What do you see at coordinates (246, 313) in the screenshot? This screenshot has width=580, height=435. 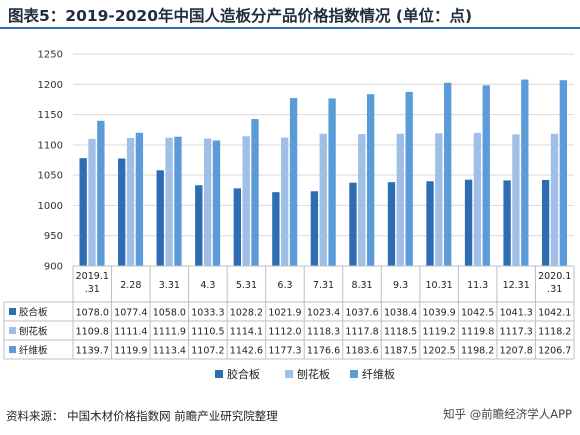 I see `data-cell: 1028.2` at bounding box center [246, 313].